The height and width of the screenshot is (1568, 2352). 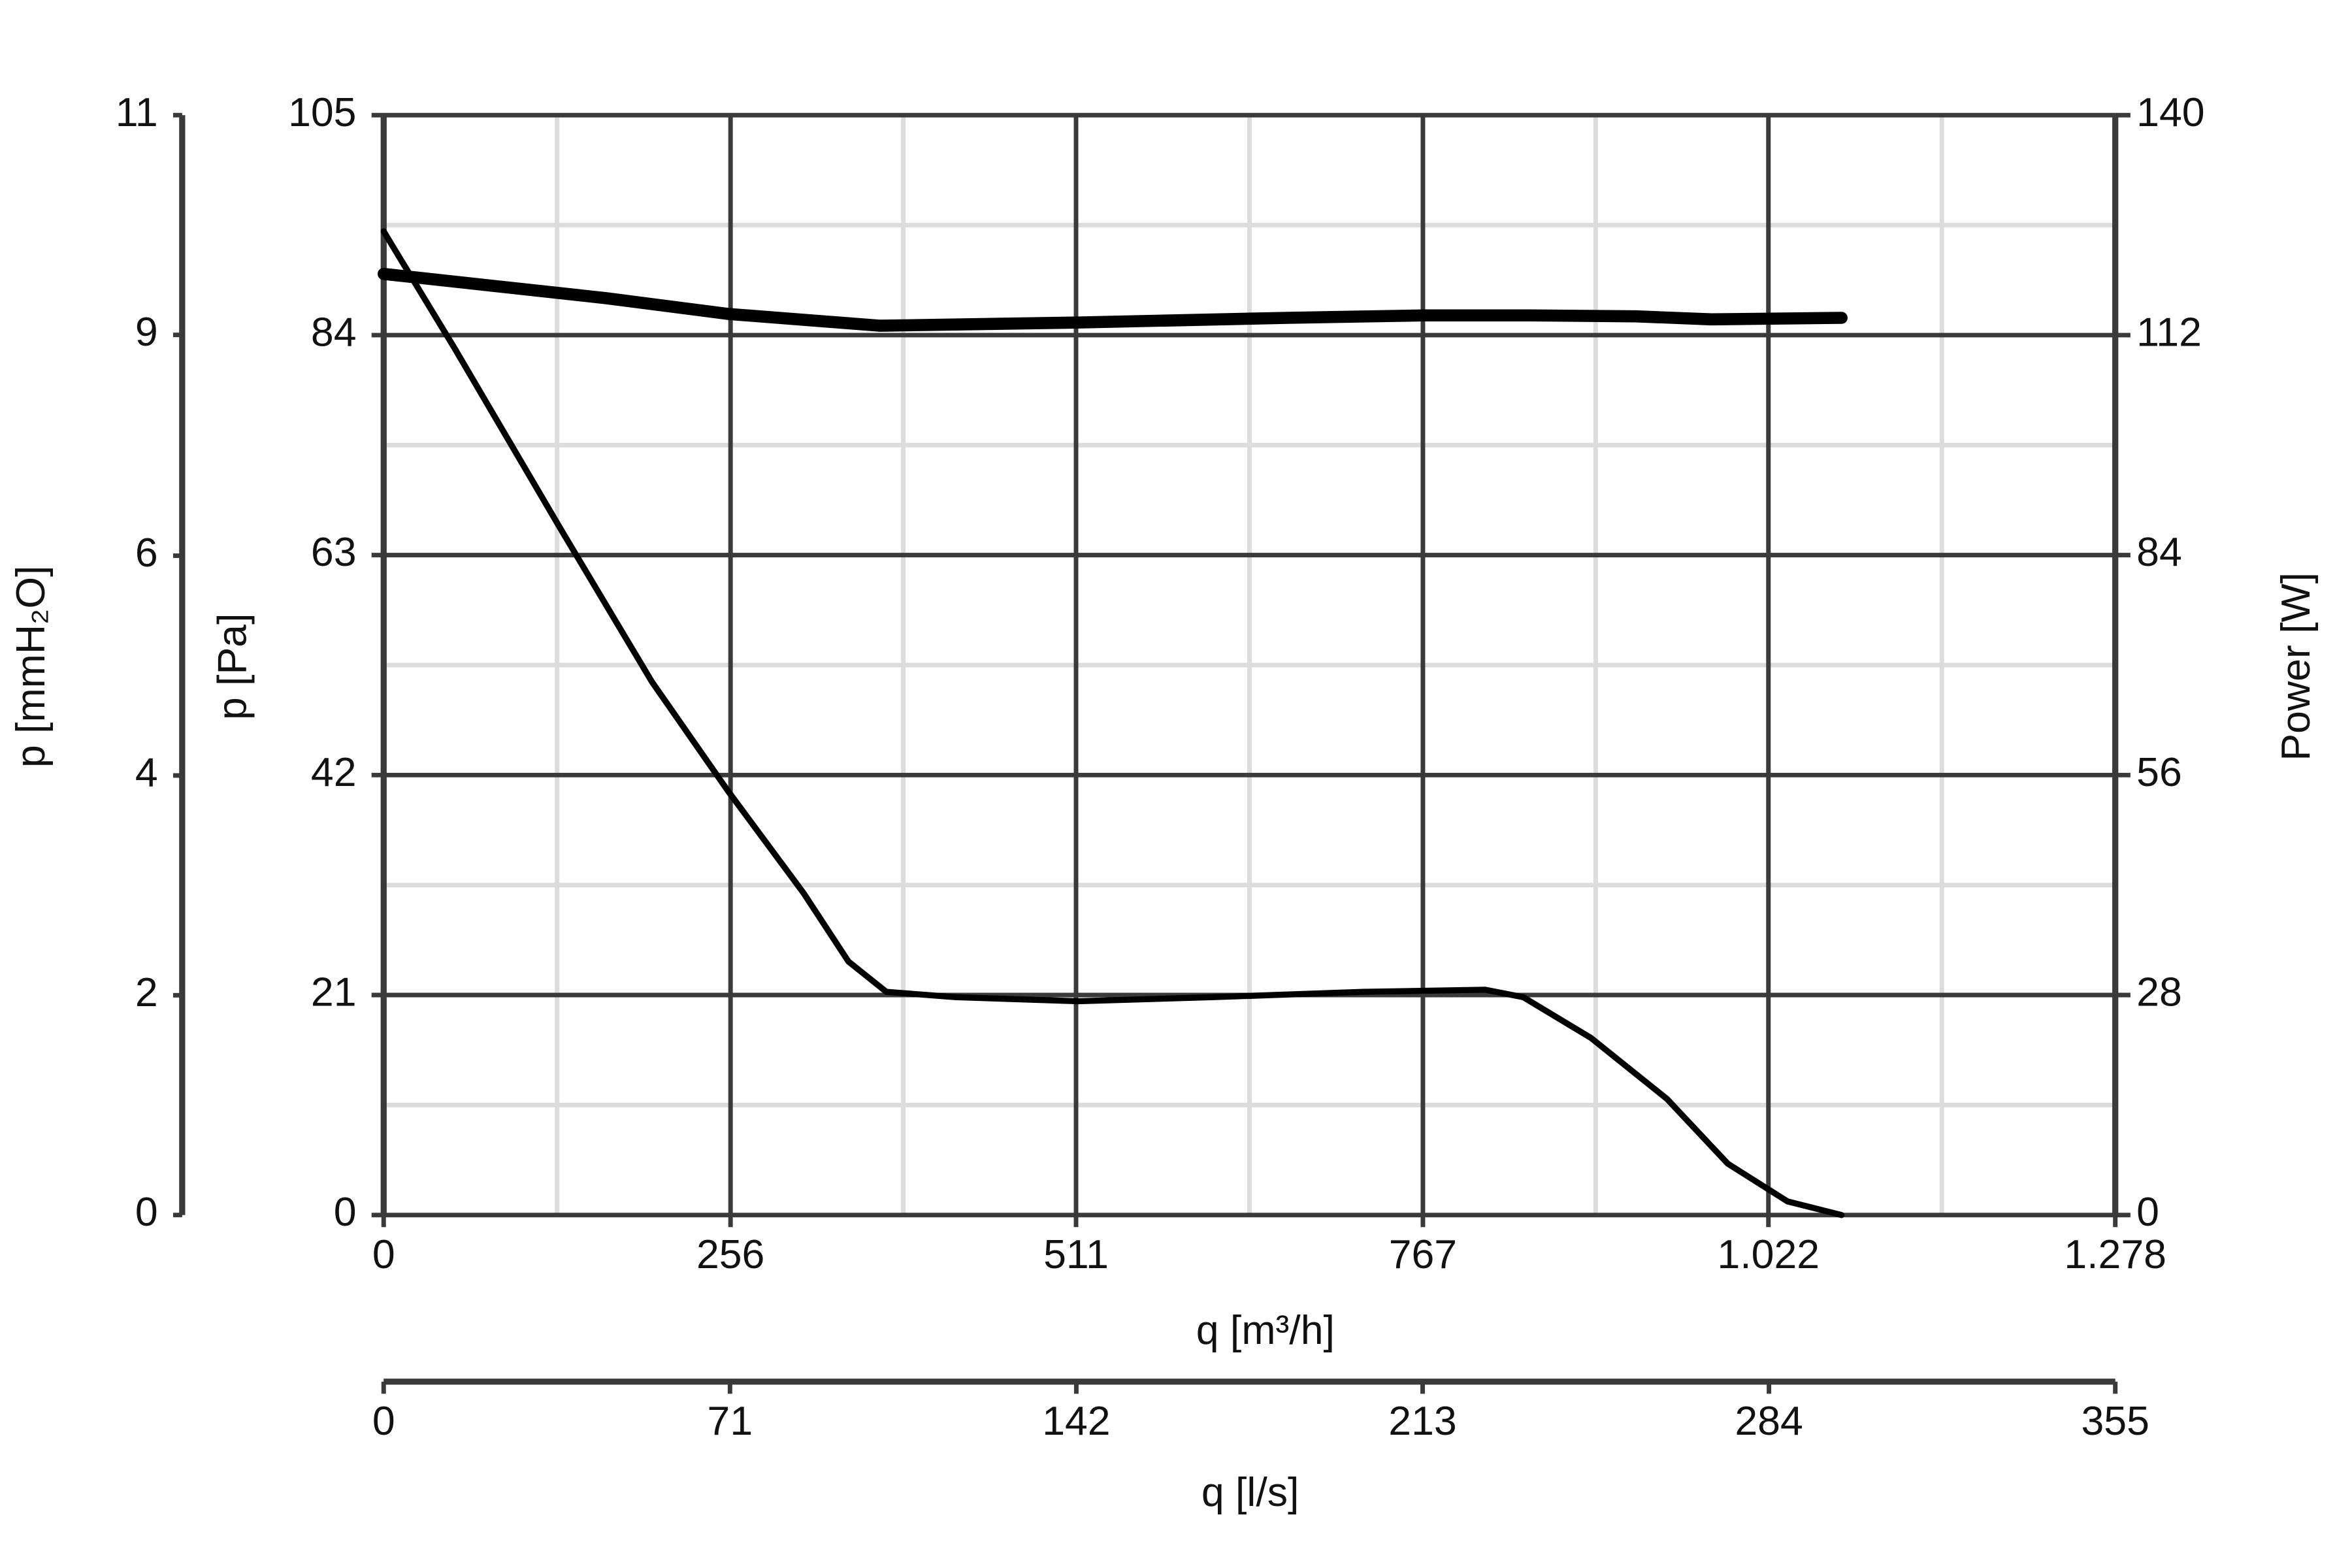 What do you see at coordinates (334, 552) in the screenshot?
I see `y-tick-label: 63` at bounding box center [334, 552].